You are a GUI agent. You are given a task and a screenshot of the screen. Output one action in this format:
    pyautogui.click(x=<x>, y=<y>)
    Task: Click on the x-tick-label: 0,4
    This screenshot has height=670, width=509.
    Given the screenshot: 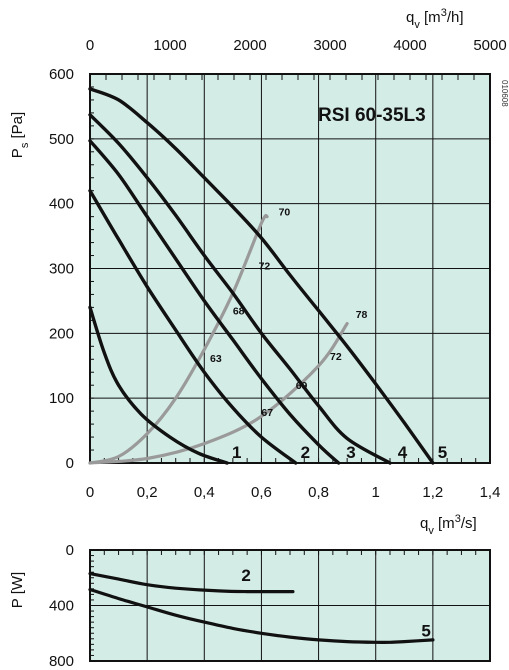 What is the action you would take?
    pyautogui.click(x=204, y=492)
    